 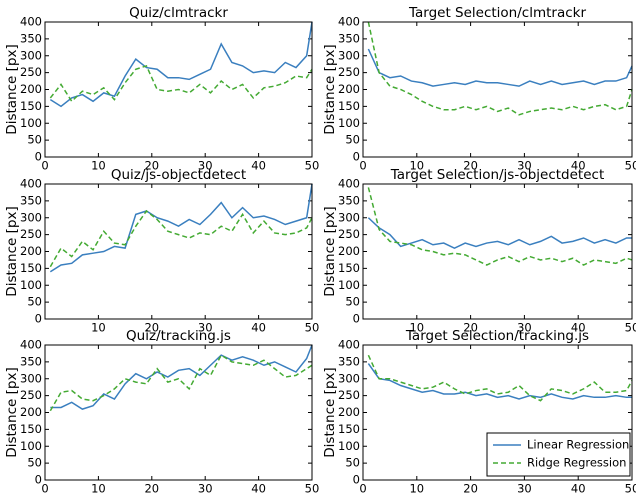 I want to click on subplot-title: Quiz/tracking.js, so click(x=178, y=336).